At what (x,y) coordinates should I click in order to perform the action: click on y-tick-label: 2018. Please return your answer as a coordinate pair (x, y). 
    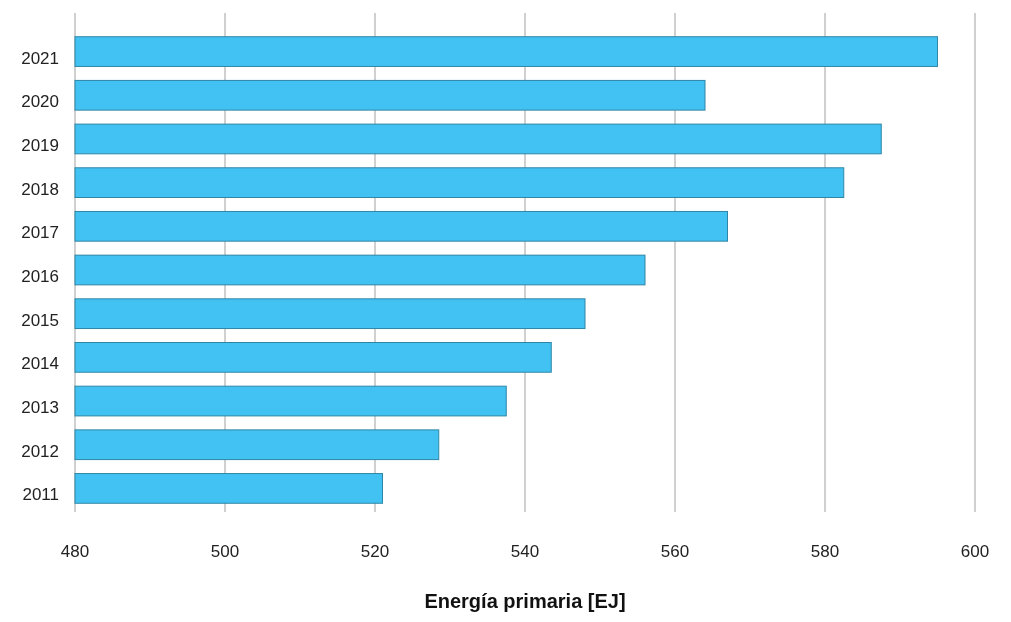
    Looking at the image, I should click on (40, 189).